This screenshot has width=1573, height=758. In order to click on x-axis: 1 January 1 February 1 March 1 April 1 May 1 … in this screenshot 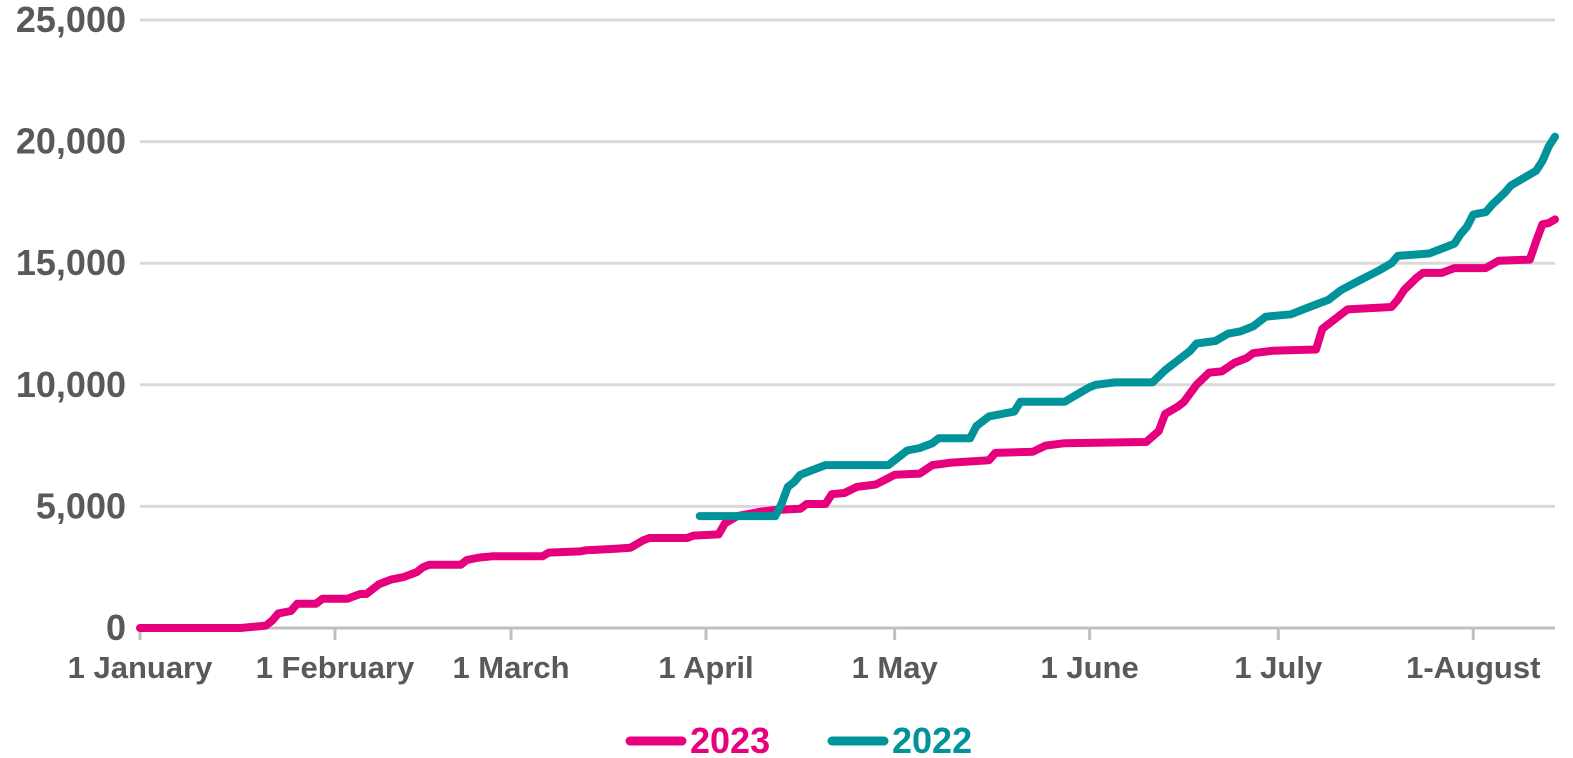, I will do `click(804, 656)`.